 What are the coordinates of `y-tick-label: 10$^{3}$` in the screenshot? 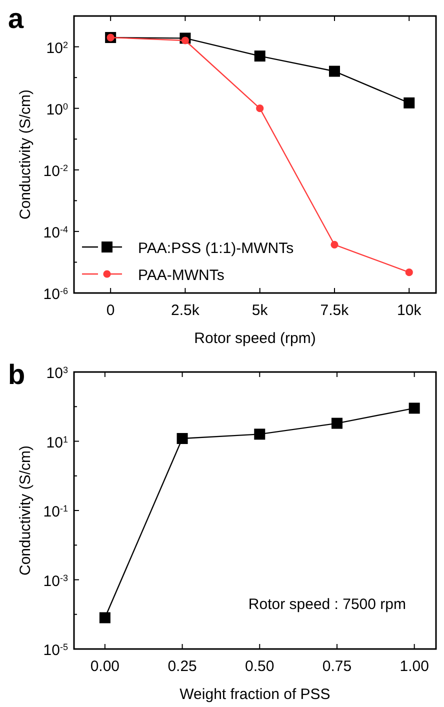 It's located at (57, 373).